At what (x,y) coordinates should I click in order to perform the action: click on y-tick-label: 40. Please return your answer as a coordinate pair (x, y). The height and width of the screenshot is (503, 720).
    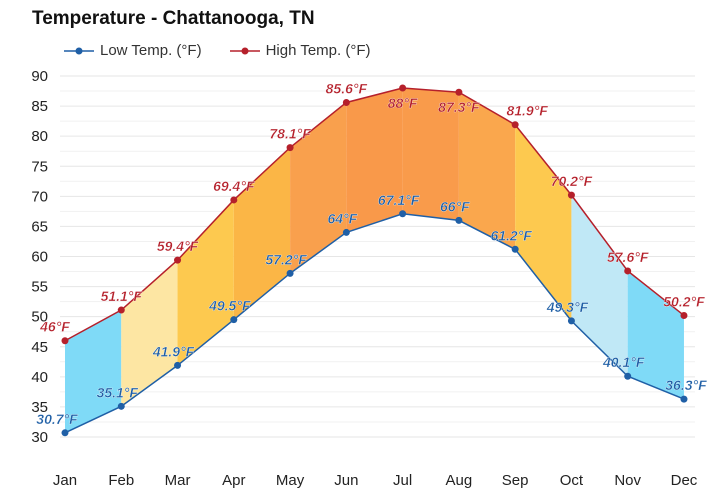
    Looking at the image, I should click on (39, 377).